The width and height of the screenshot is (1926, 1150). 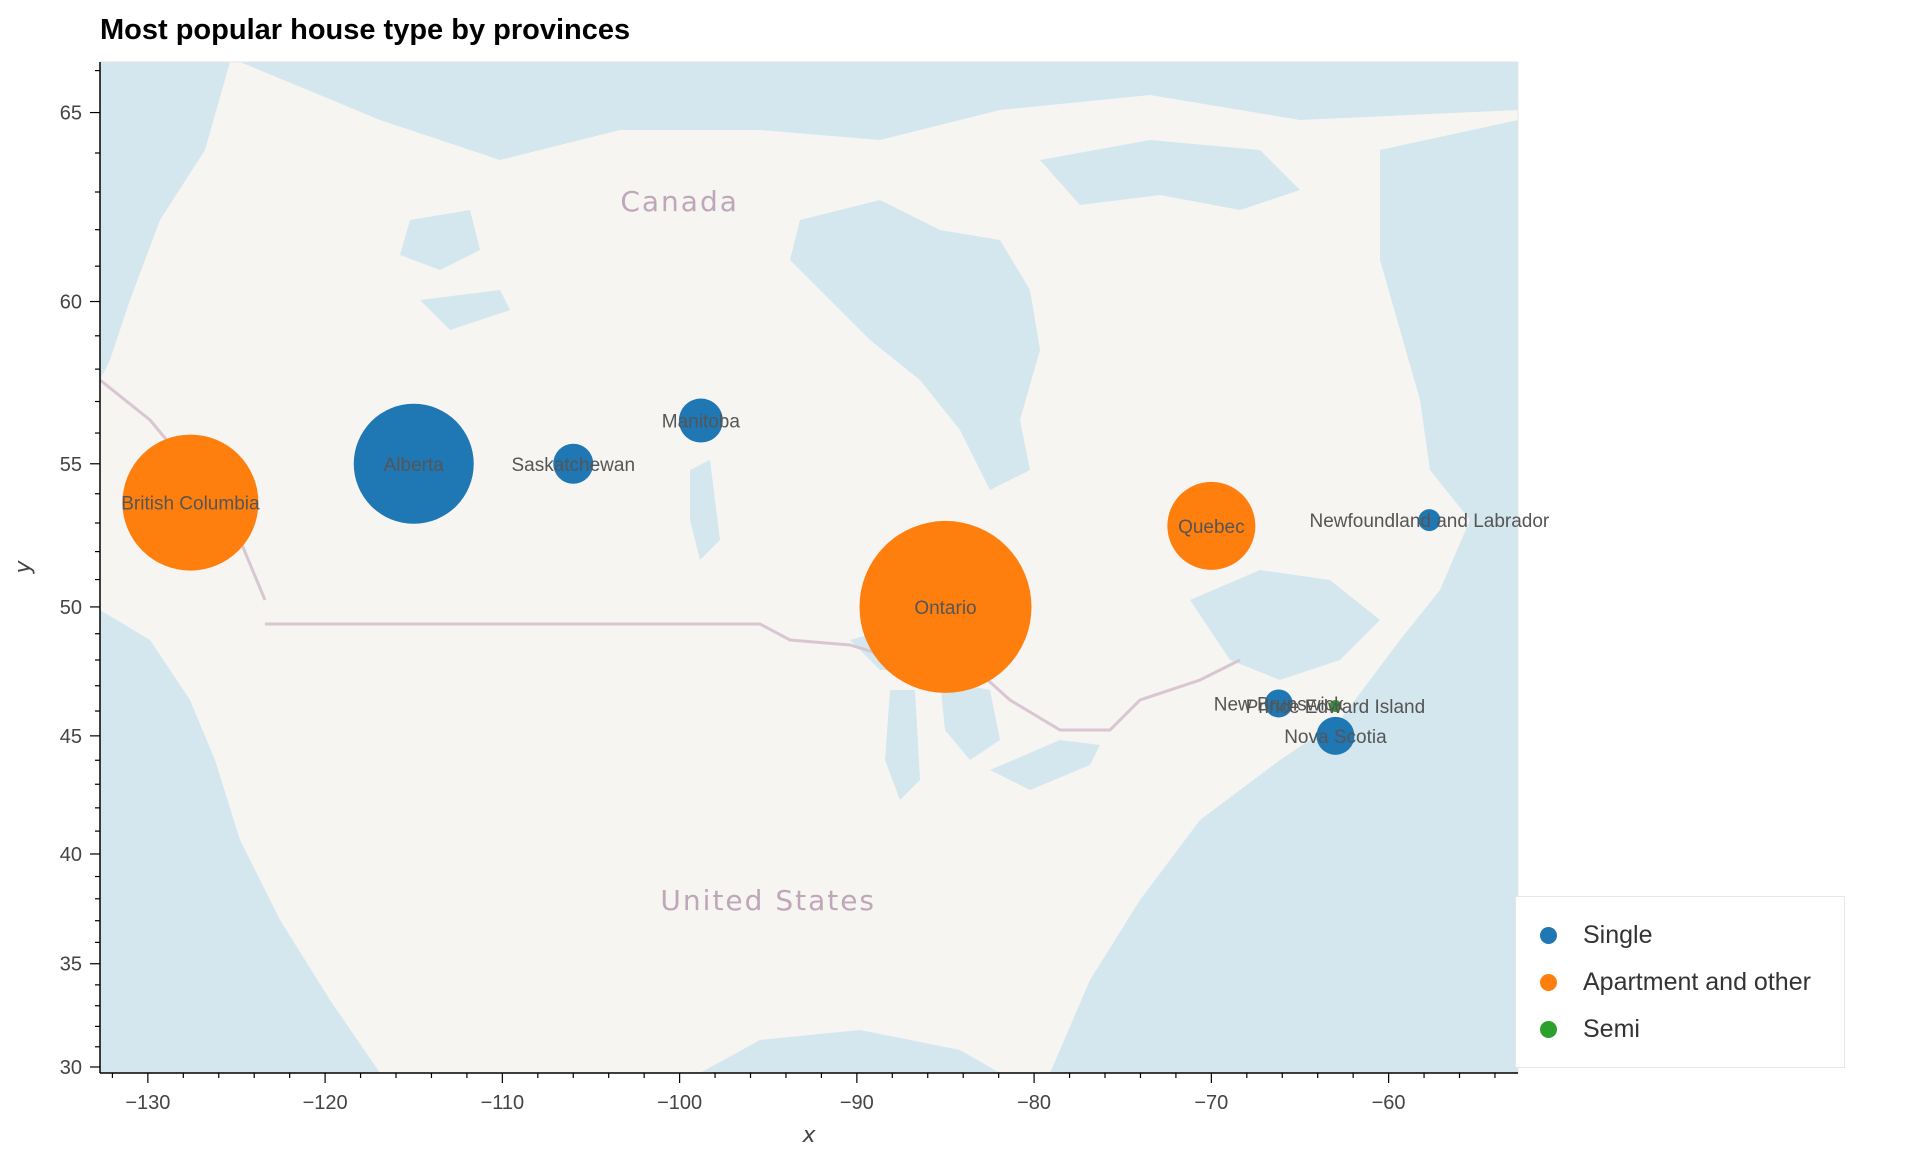 I want to click on x-tick-label: −100, so click(x=679, y=1103).